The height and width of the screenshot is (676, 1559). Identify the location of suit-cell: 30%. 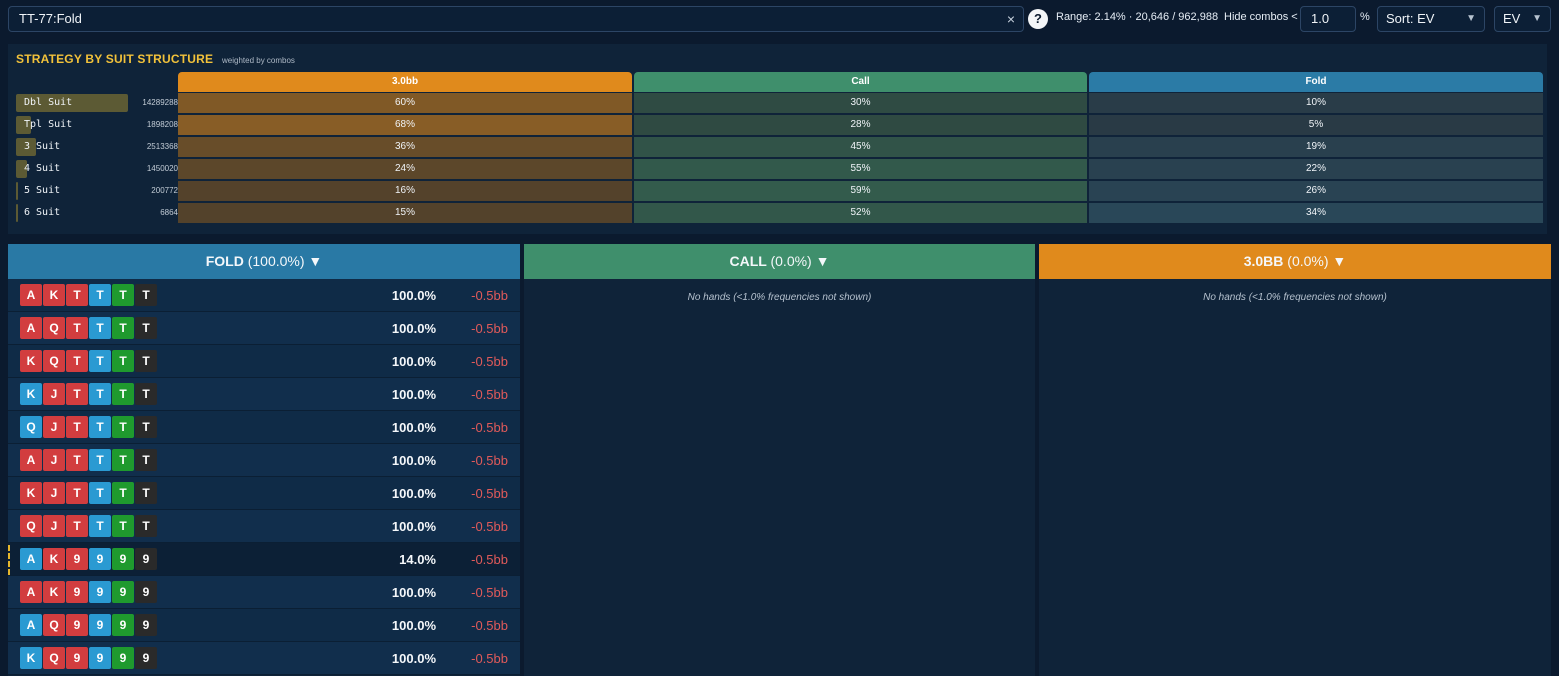
(860, 103).